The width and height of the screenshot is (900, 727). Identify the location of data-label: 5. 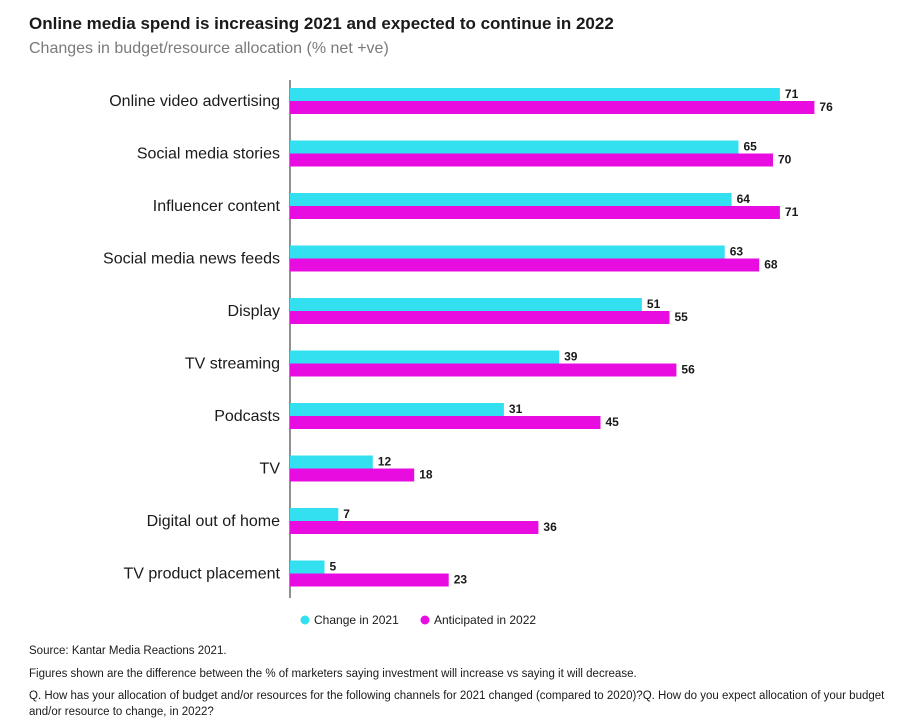
(333, 567).